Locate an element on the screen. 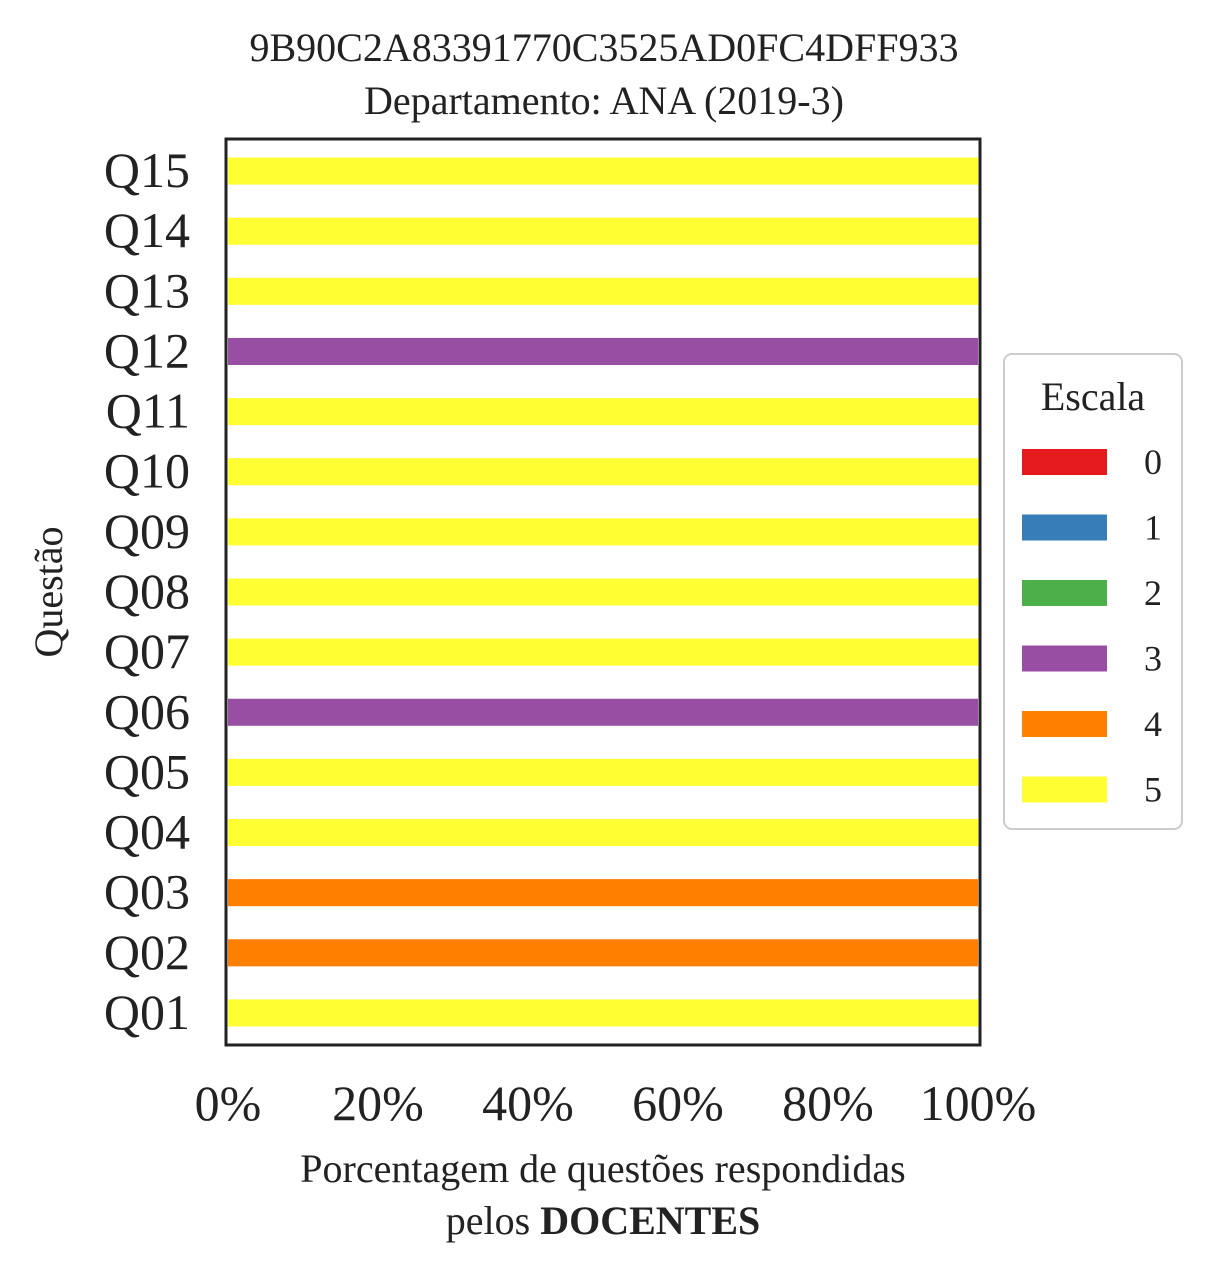  y-tick-label: Q05 is located at coordinates (147, 771).